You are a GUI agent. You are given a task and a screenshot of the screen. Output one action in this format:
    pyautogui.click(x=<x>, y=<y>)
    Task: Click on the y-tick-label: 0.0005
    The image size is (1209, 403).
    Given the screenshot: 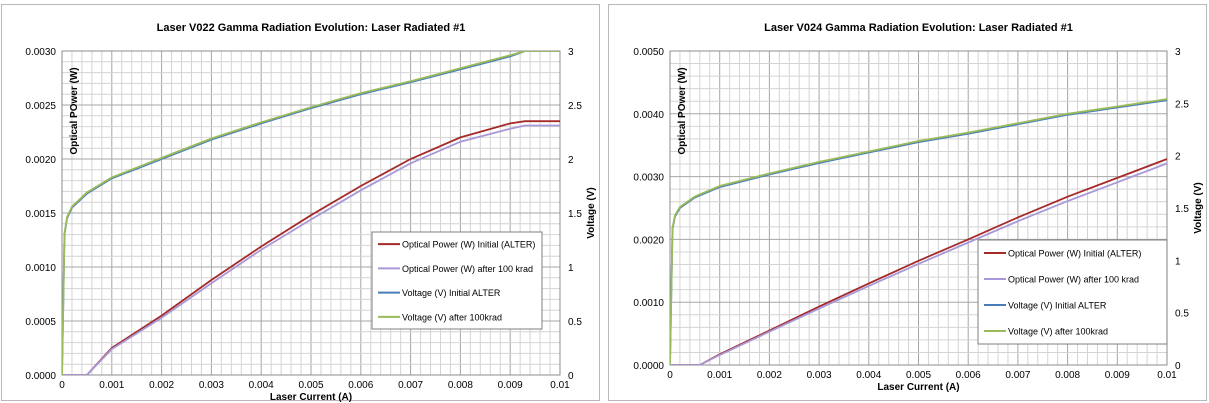 What is the action you would take?
    pyautogui.click(x=40, y=322)
    